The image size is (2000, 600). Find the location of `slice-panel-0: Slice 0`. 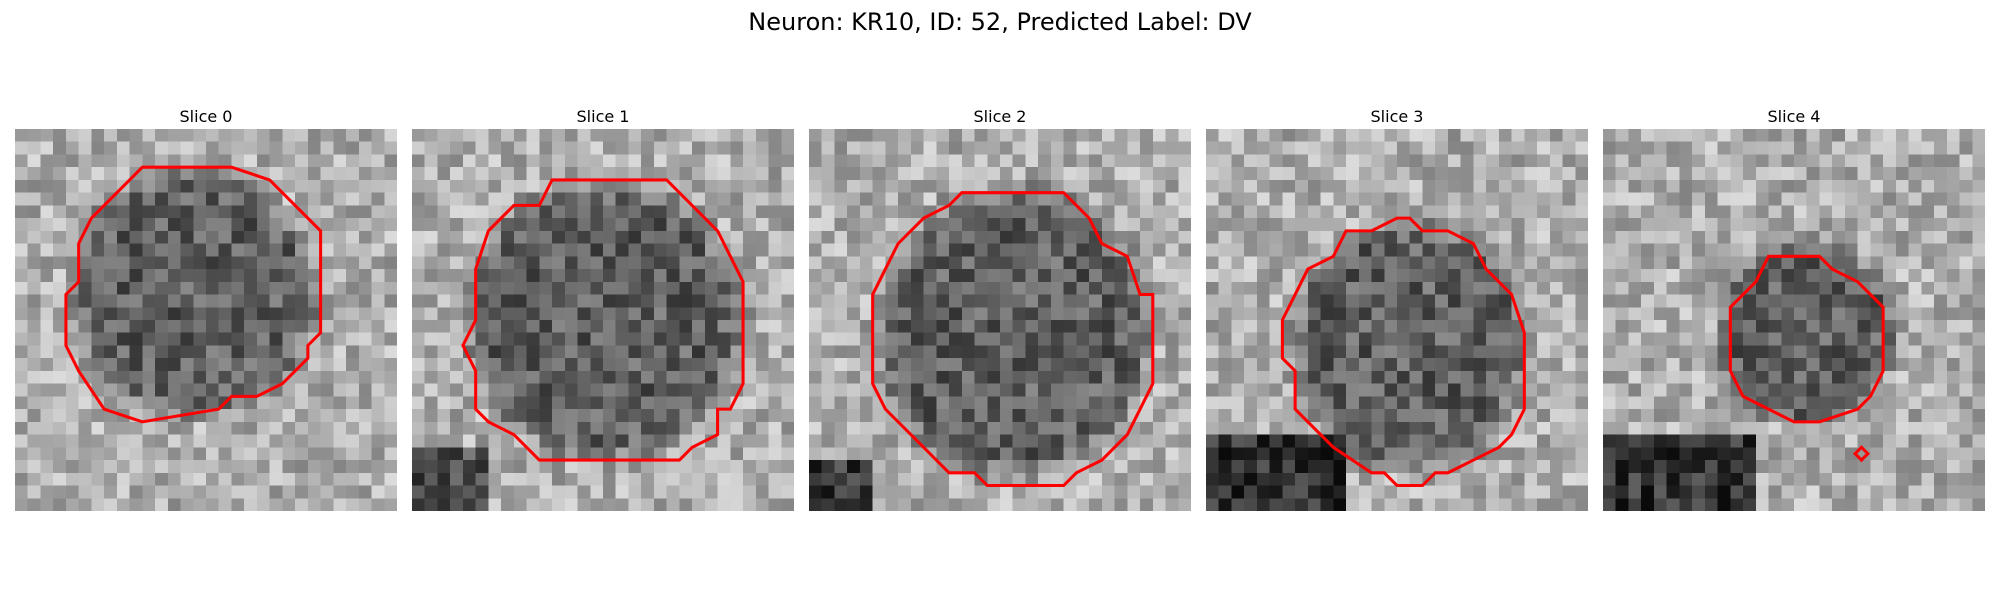

slice-panel-0: Slice 0 is located at coordinates (206, 309).